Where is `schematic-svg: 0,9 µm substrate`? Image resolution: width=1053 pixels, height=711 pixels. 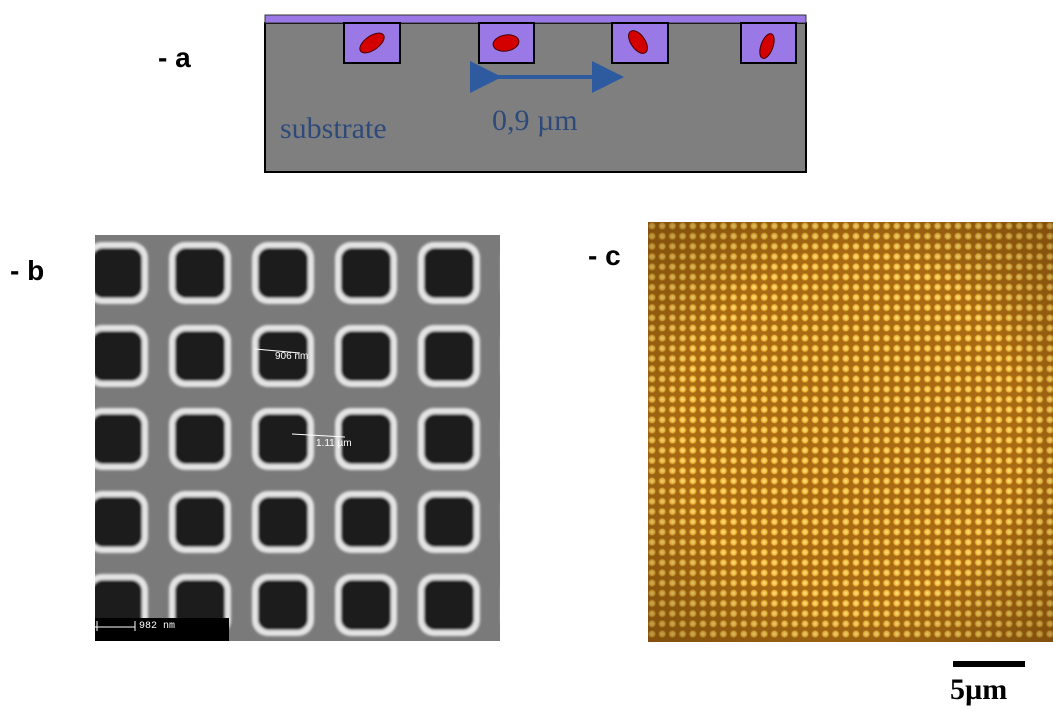 schematic-svg: 0,9 µm substrate is located at coordinates (535, 93).